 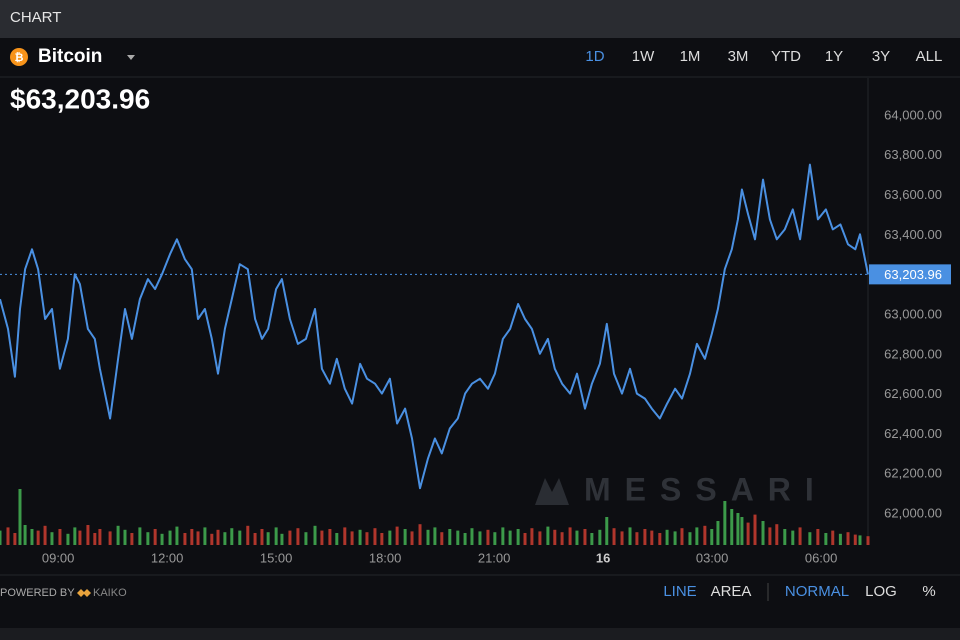 I want to click on last-price-label: 63,203.96, so click(x=913, y=274).